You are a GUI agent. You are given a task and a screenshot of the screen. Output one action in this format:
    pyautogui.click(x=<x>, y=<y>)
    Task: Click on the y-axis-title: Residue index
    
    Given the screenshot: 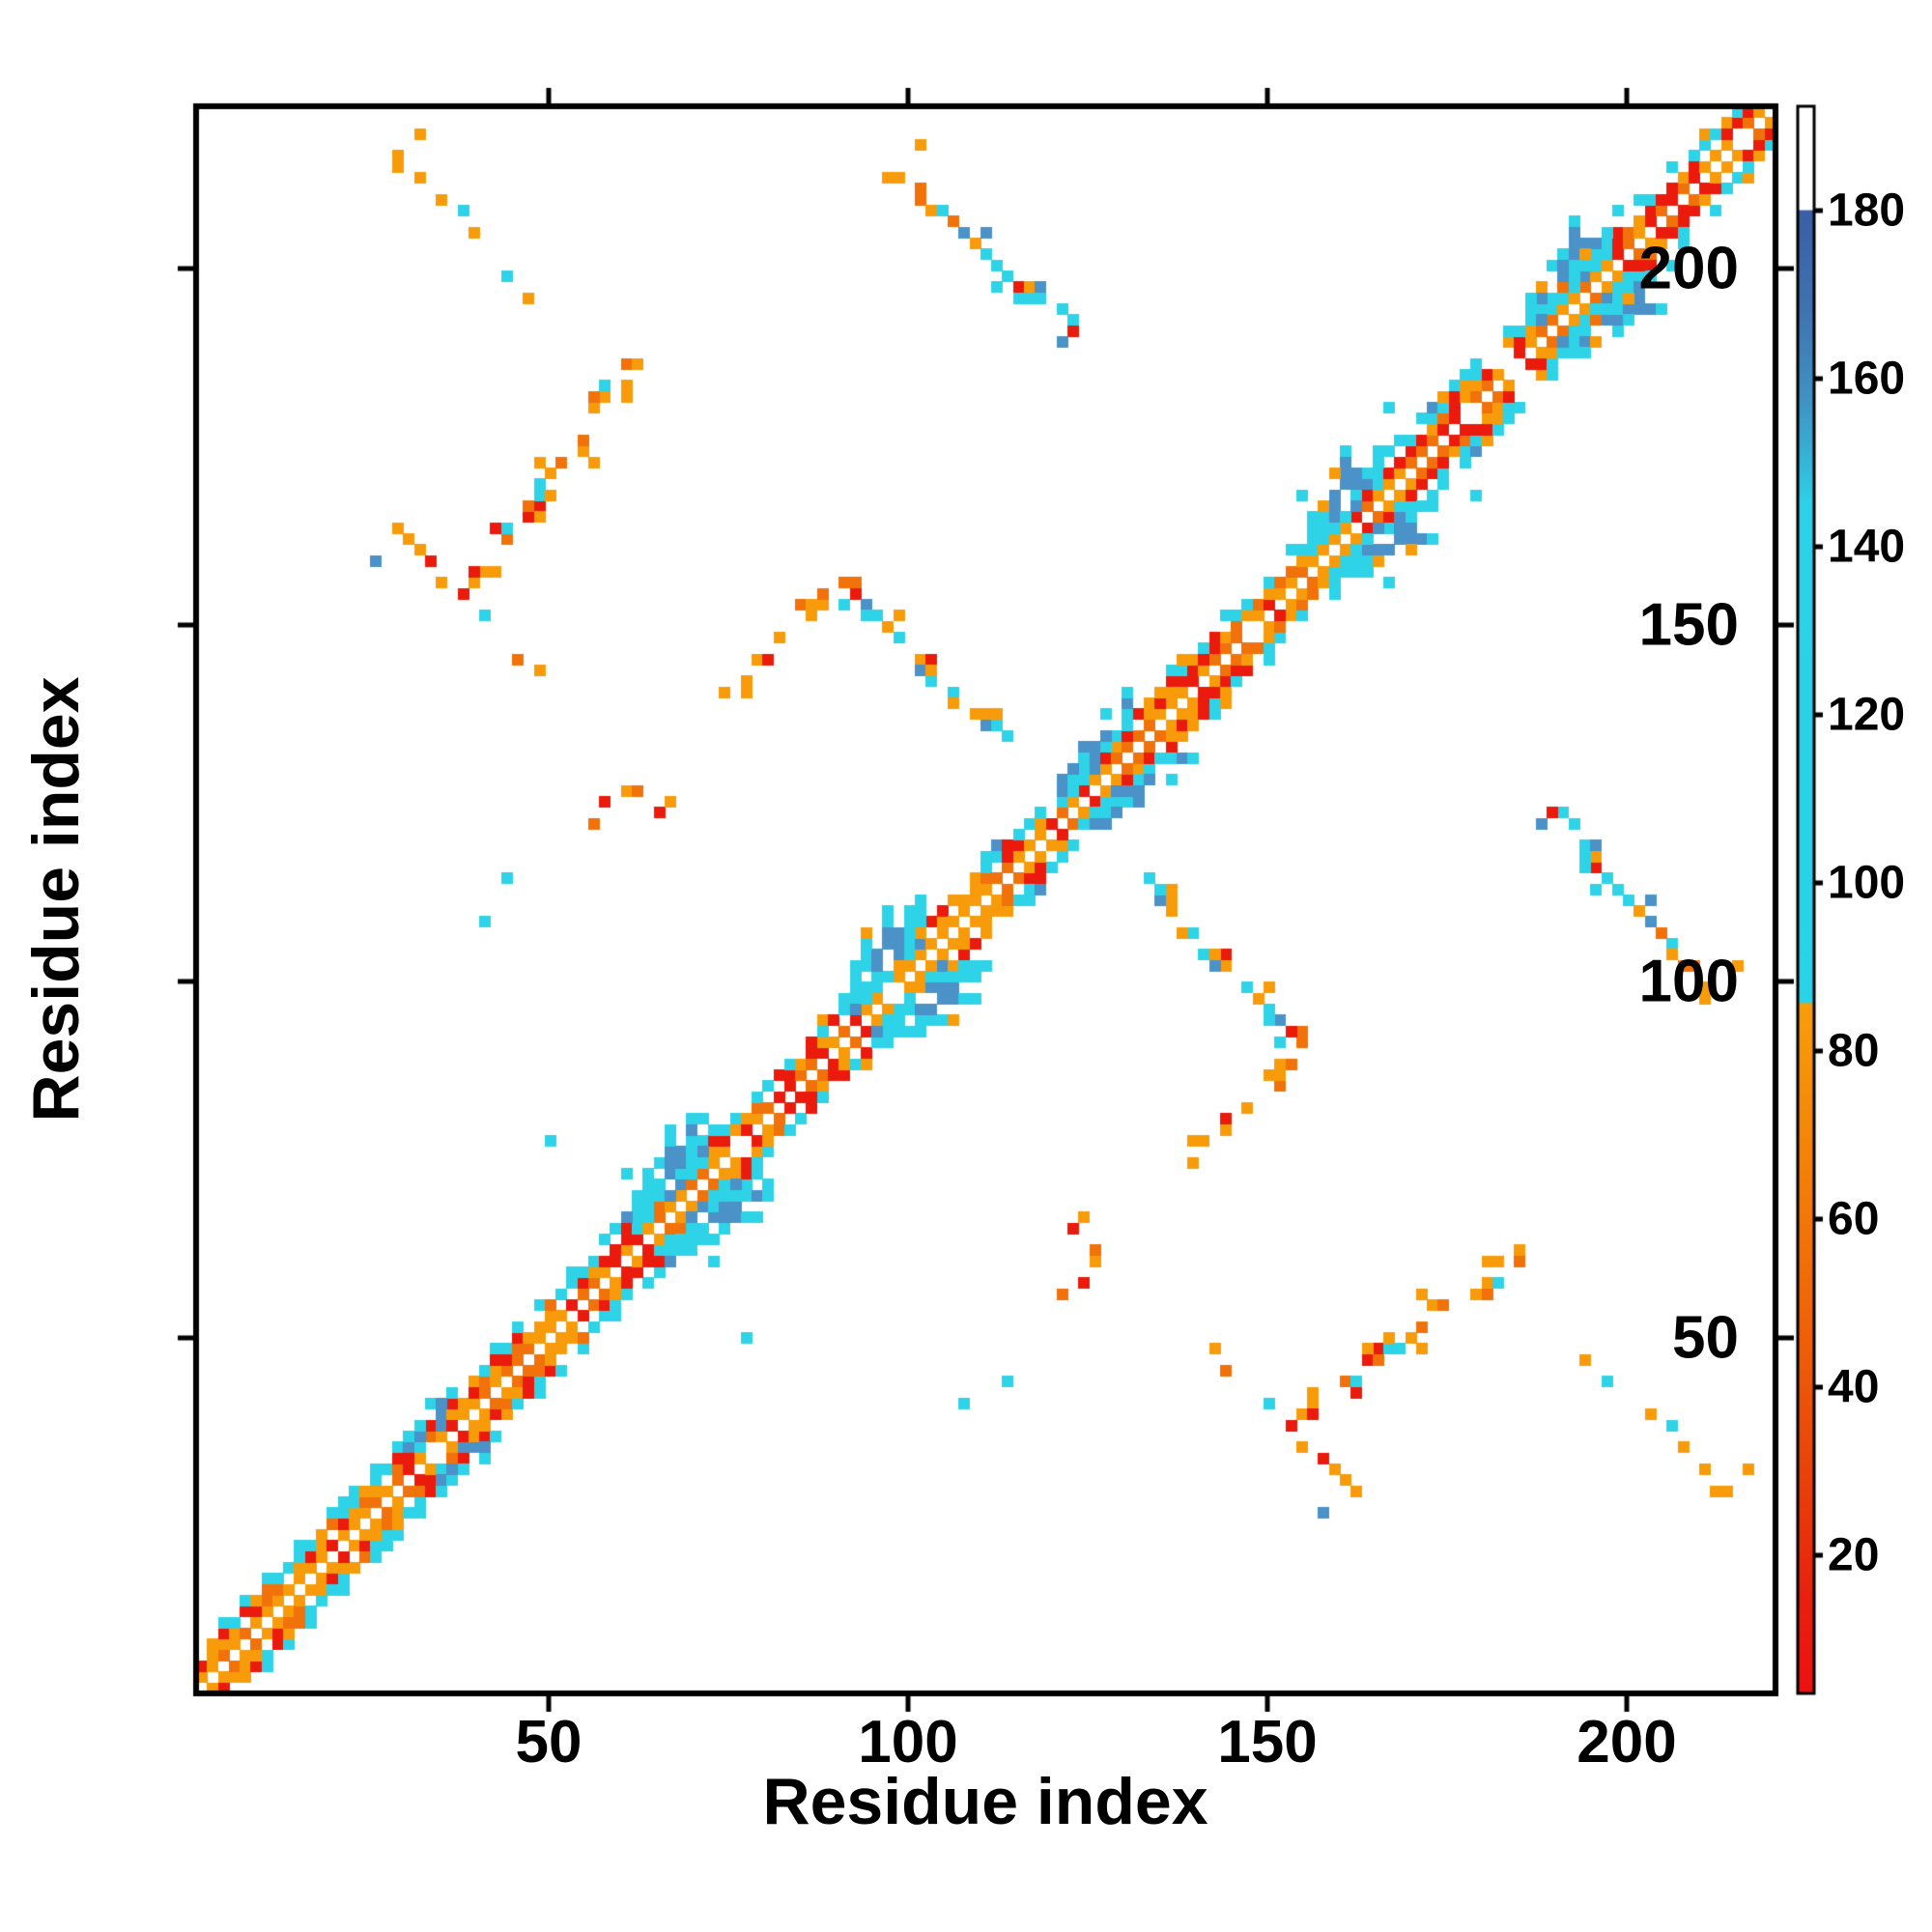 What is the action you would take?
    pyautogui.click(x=56, y=899)
    